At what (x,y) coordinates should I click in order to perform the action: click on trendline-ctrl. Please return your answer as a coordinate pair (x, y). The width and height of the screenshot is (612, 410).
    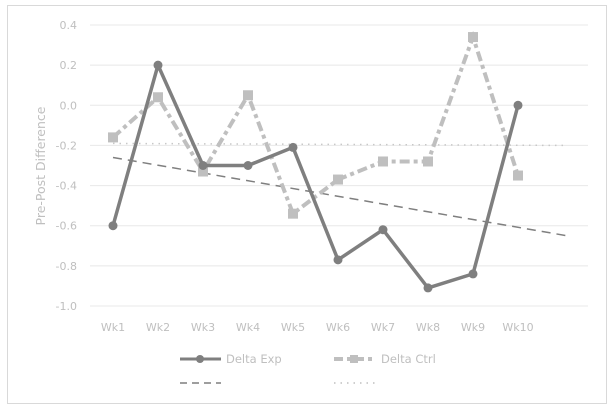
    Looking at the image, I should click on (340, 144).